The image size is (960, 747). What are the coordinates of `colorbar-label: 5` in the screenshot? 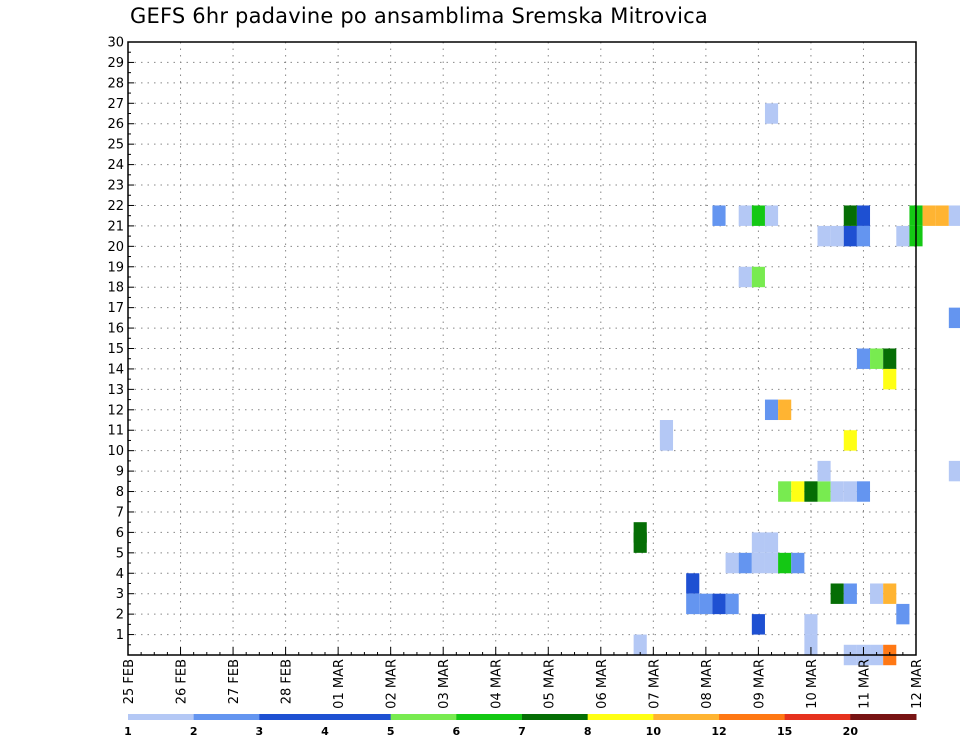 It's located at (391, 731).